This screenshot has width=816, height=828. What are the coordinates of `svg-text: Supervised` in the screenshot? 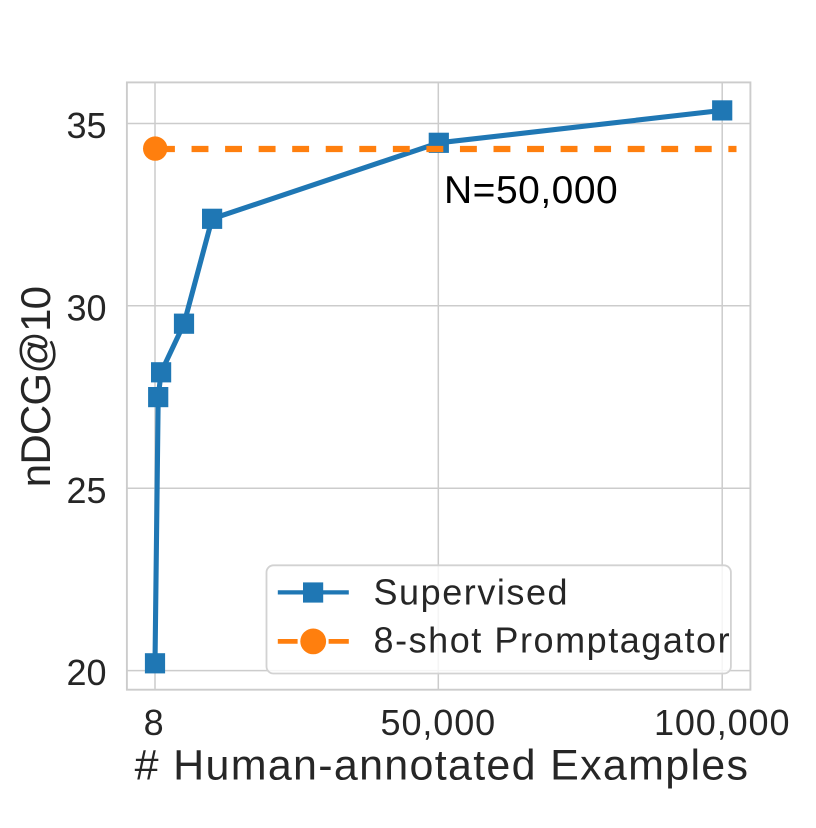 It's located at (472, 592).